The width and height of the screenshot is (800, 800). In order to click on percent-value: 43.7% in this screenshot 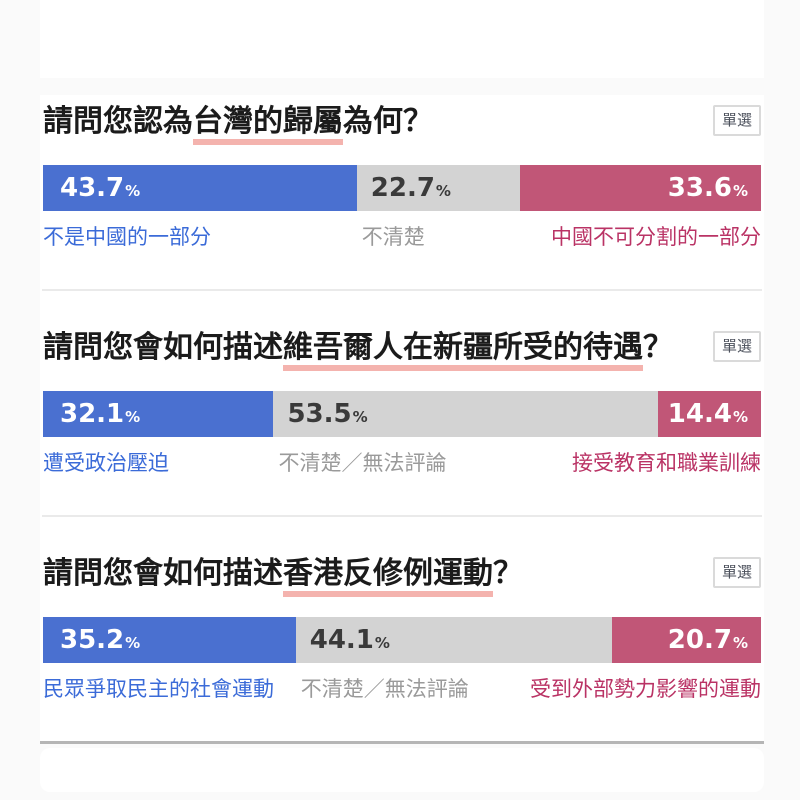, I will do `click(100, 188)`.